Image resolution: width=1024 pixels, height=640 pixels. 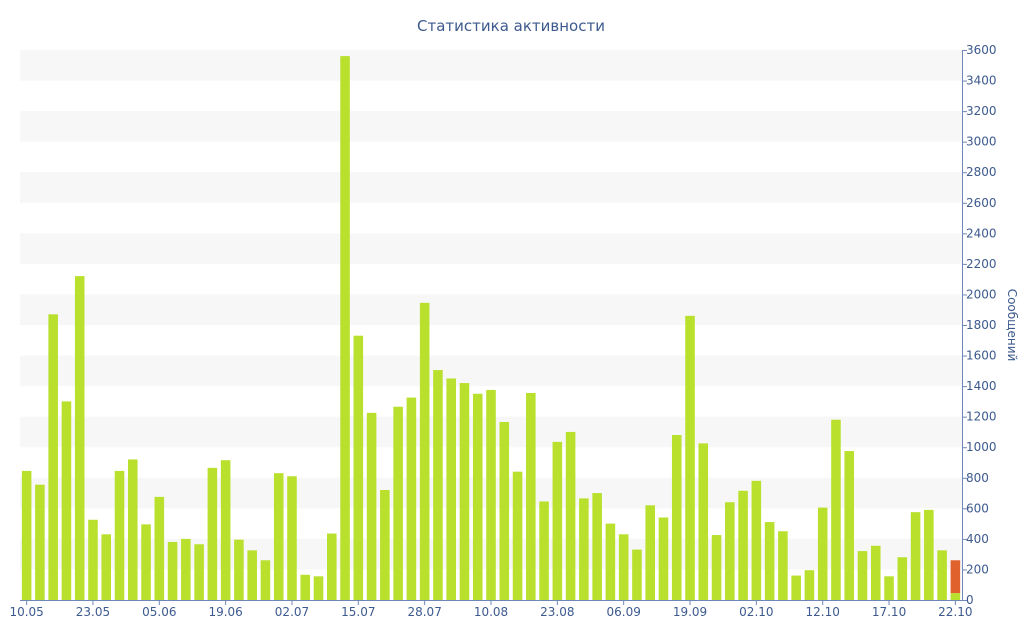 What do you see at coordinates (690, 612) in the screenshot?
I see `x-tick-label: 19.09` at bounding box center [690, 612].